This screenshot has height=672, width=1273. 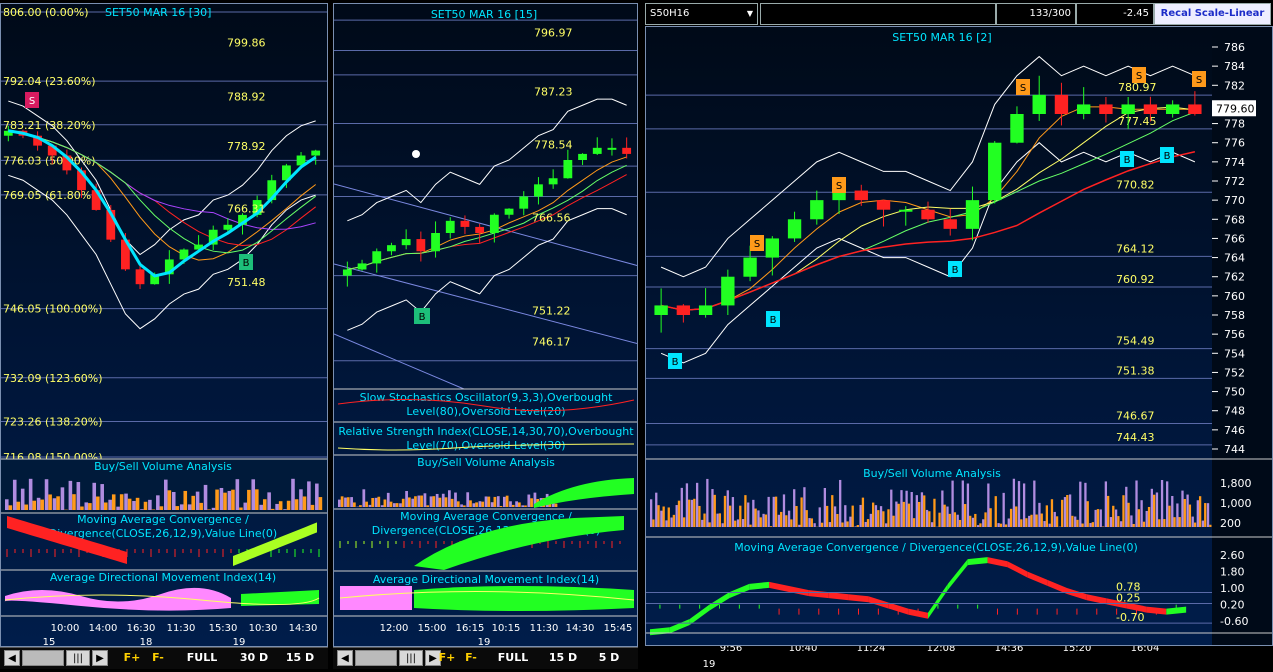 What do you see at coordinates (1236, 483) in the screenshot?
I see `volume-tick: 1,800` at bounding box center [1236, 483].